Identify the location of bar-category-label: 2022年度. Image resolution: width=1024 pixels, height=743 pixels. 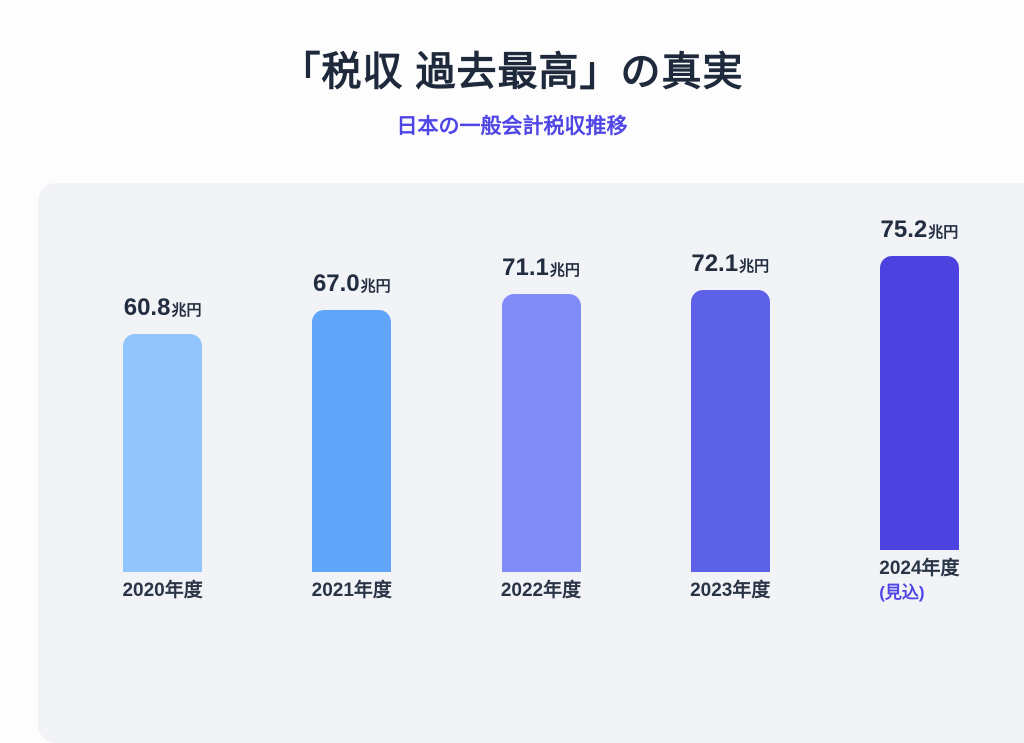
(541, 591).